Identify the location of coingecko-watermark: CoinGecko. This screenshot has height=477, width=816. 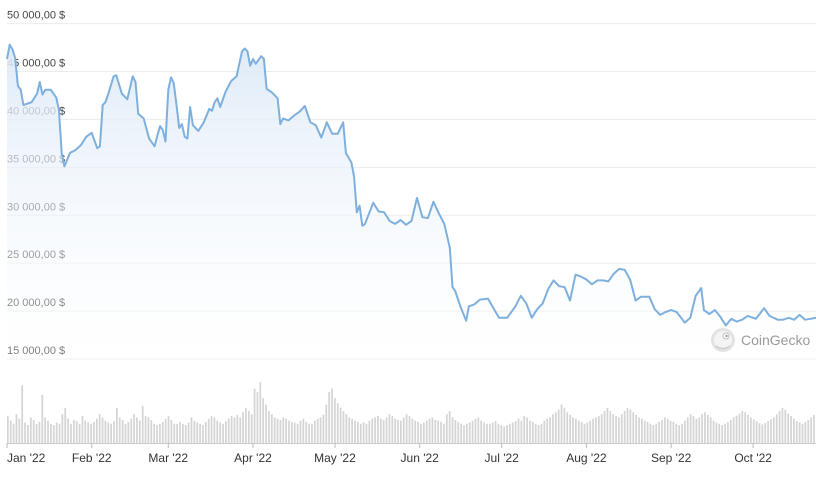
(760, 340).